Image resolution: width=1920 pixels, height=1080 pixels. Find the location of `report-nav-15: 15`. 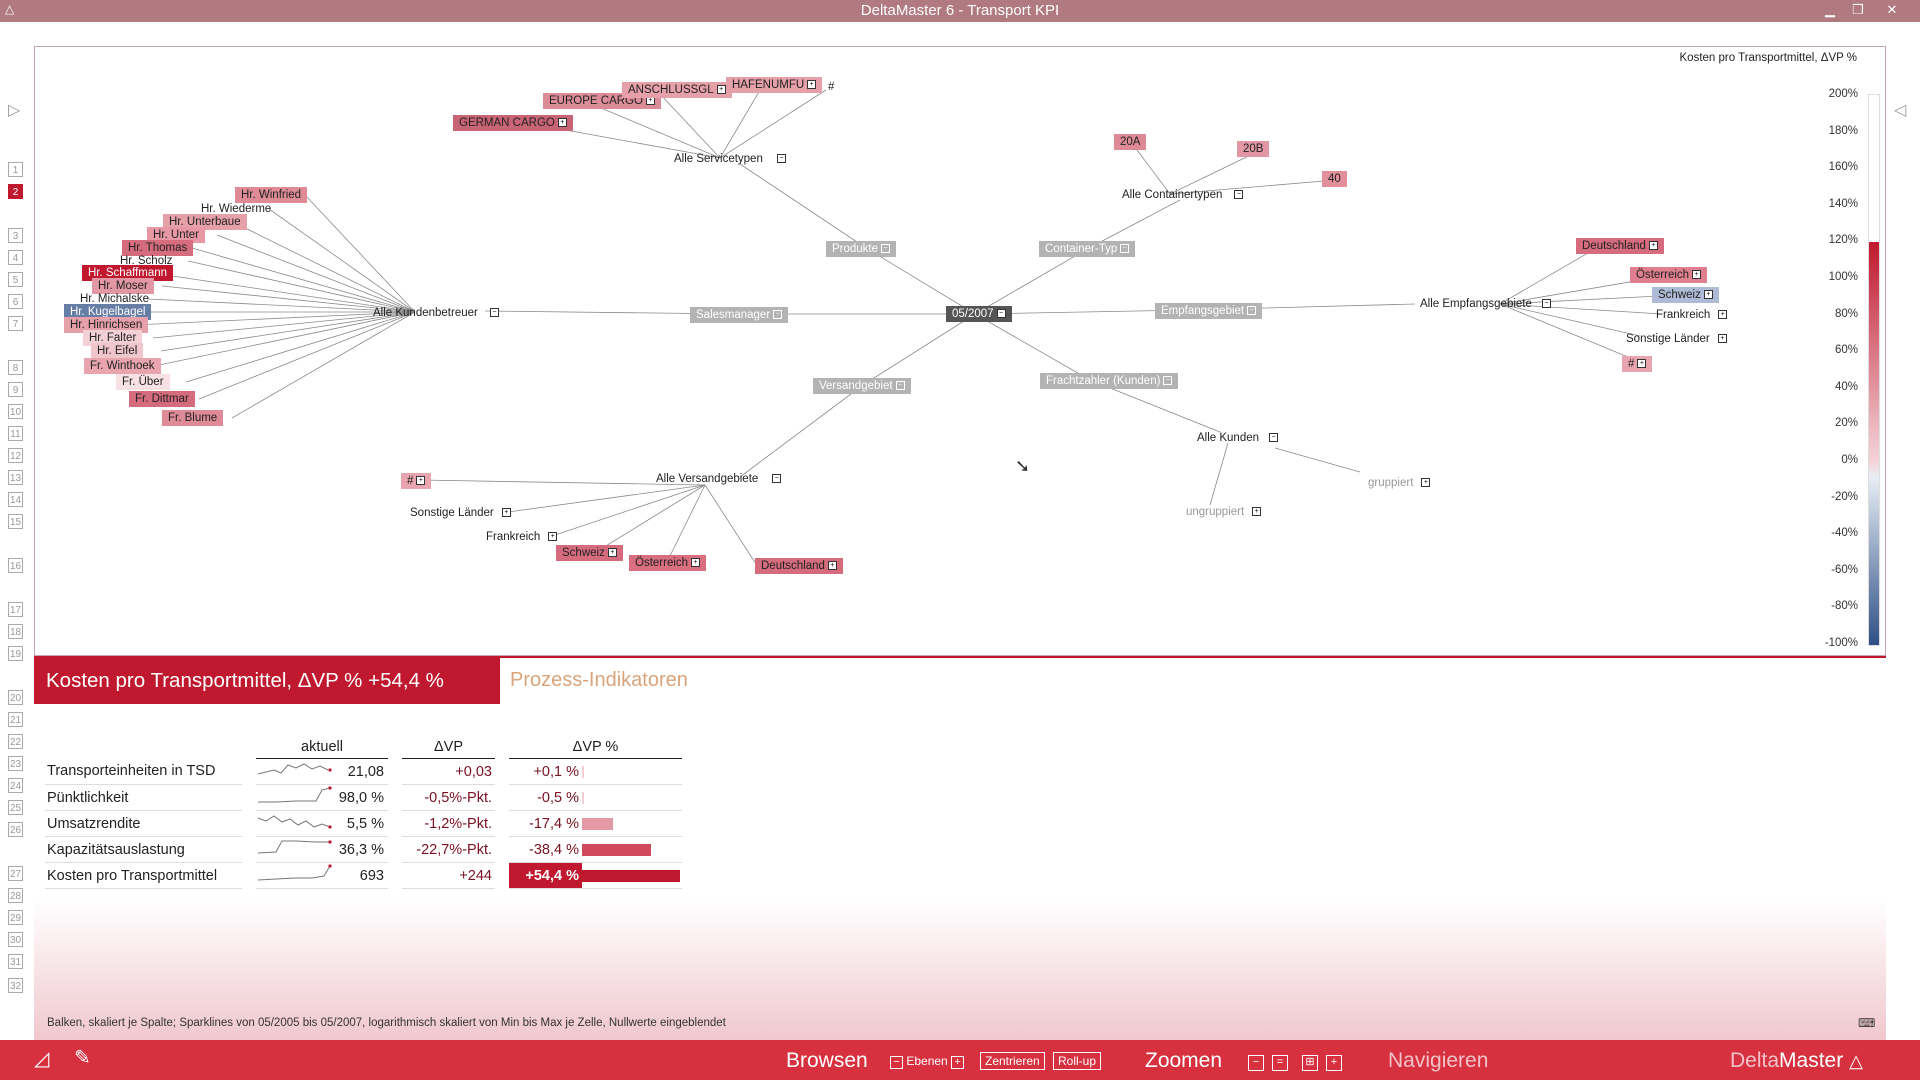

report-nav-15: 15 is located at coordinates (15, 521).